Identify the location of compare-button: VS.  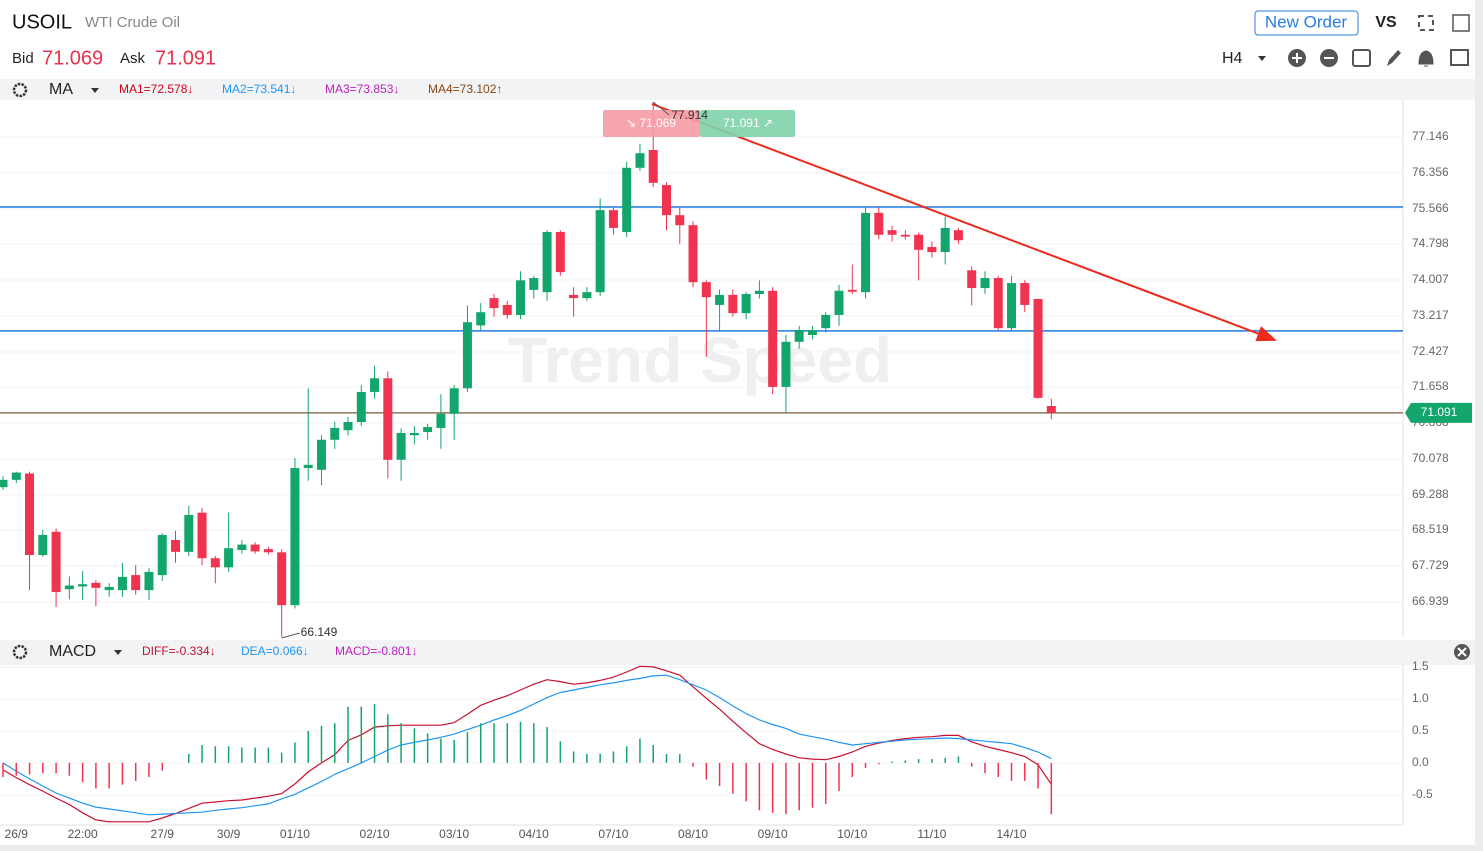
(1386, 22).